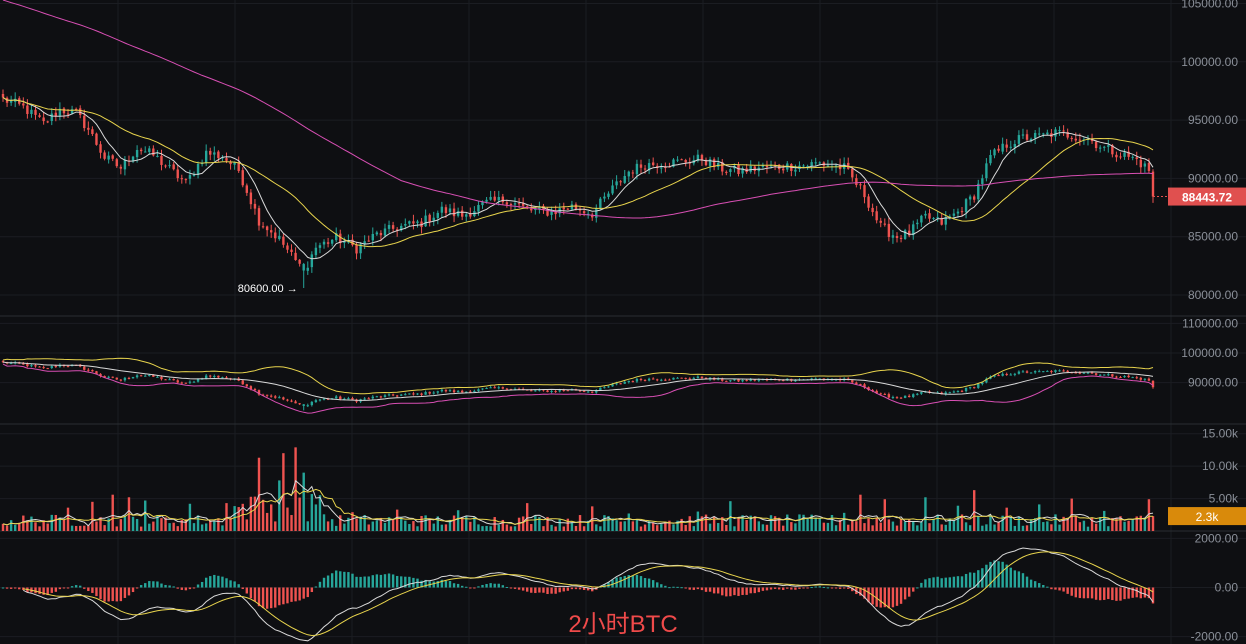 The height and width of the screenshot is (644, 1246). I want to click on axis-tick-label: 100000.00, so click(1209, 353).